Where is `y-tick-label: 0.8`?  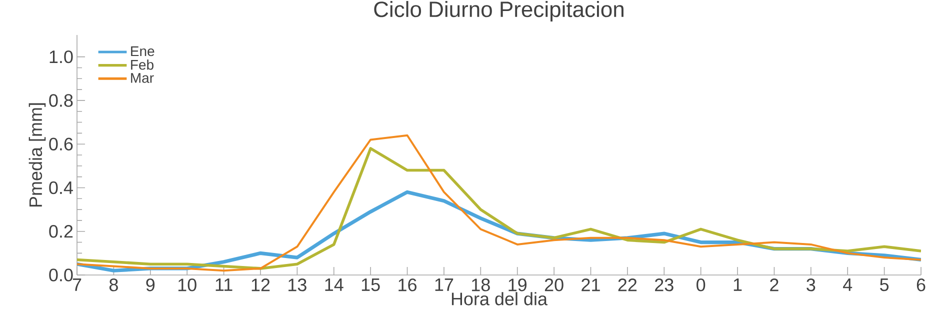
y-tick-label: 0.8 is located at coordinates (61, 100).